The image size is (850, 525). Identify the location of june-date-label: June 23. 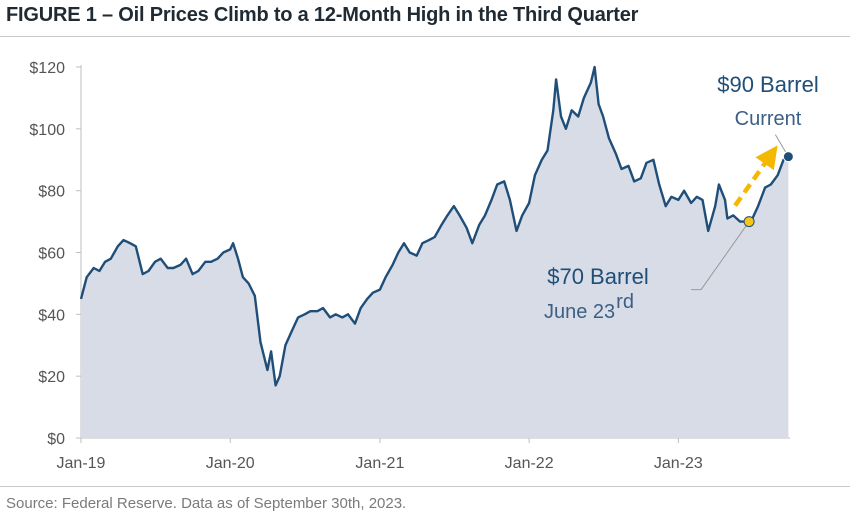
(579, 312).